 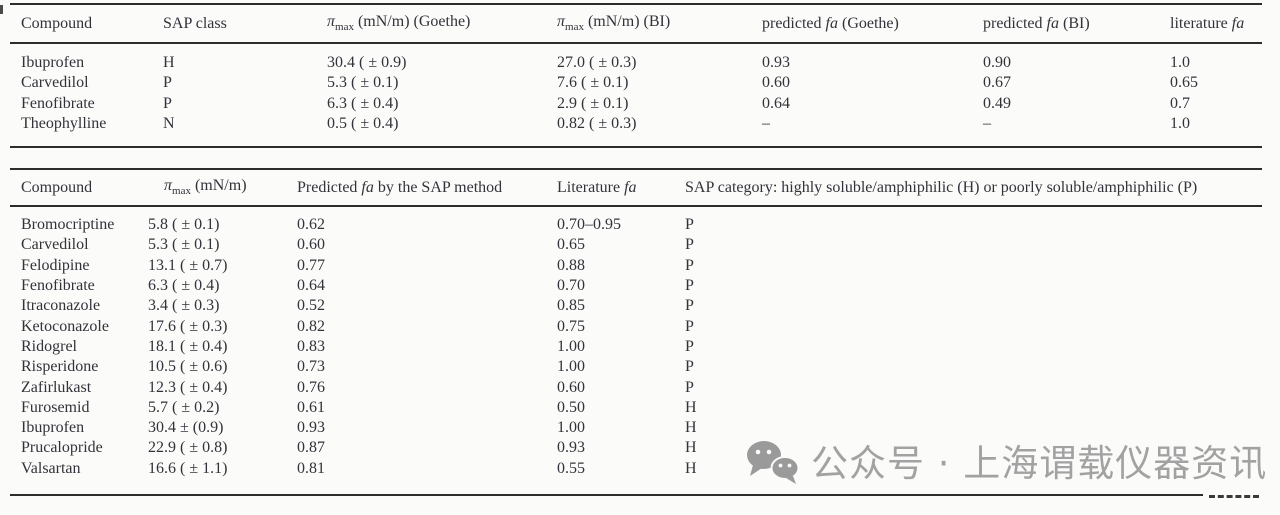 I want to click on table-cell: Felodipine, so click(x=55, y=265).